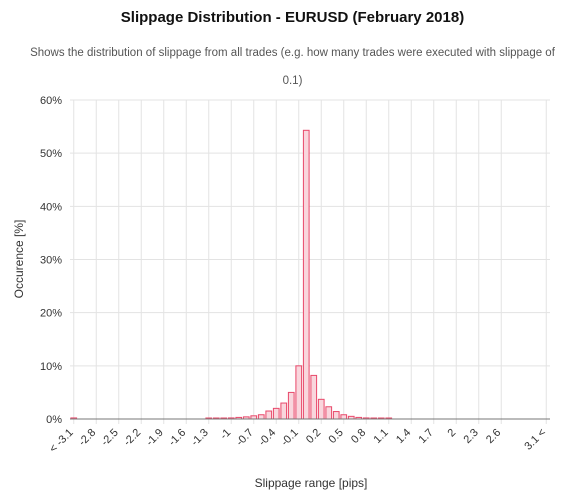  What do you see at coordinates (403, 436) in the screenshot?
I see `x-tick-label: 1.4` at bounding box center [403, 436].